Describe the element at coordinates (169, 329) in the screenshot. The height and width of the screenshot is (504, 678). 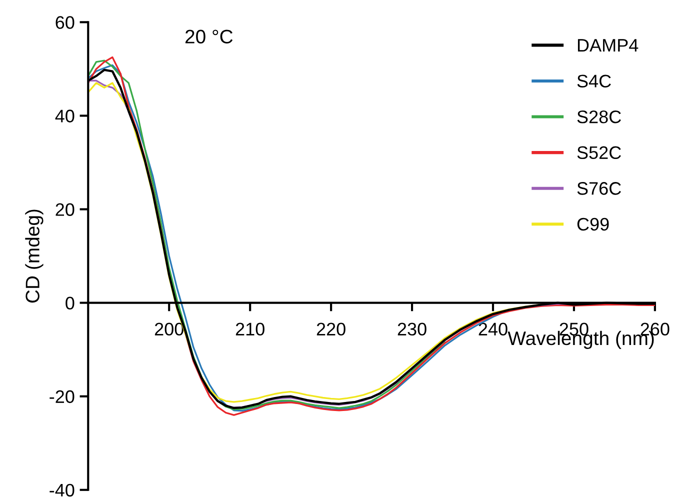
I see `x-tick-label: 200` at that location.